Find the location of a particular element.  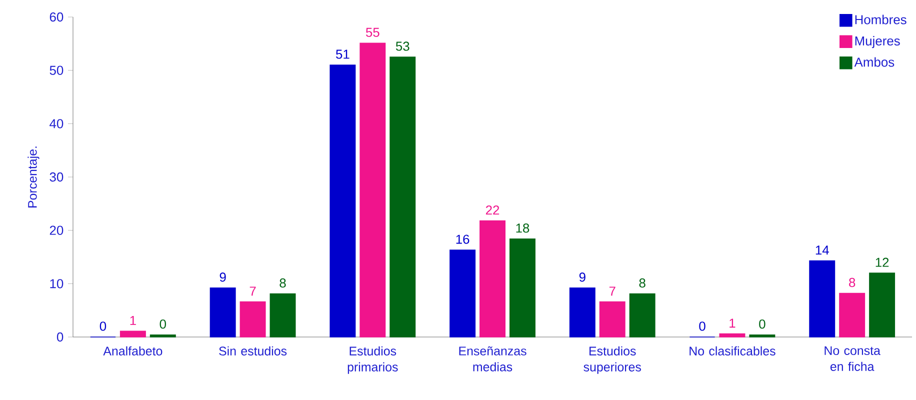

y-axis-title: Porcentaje. is located at coordinates (34, 177).